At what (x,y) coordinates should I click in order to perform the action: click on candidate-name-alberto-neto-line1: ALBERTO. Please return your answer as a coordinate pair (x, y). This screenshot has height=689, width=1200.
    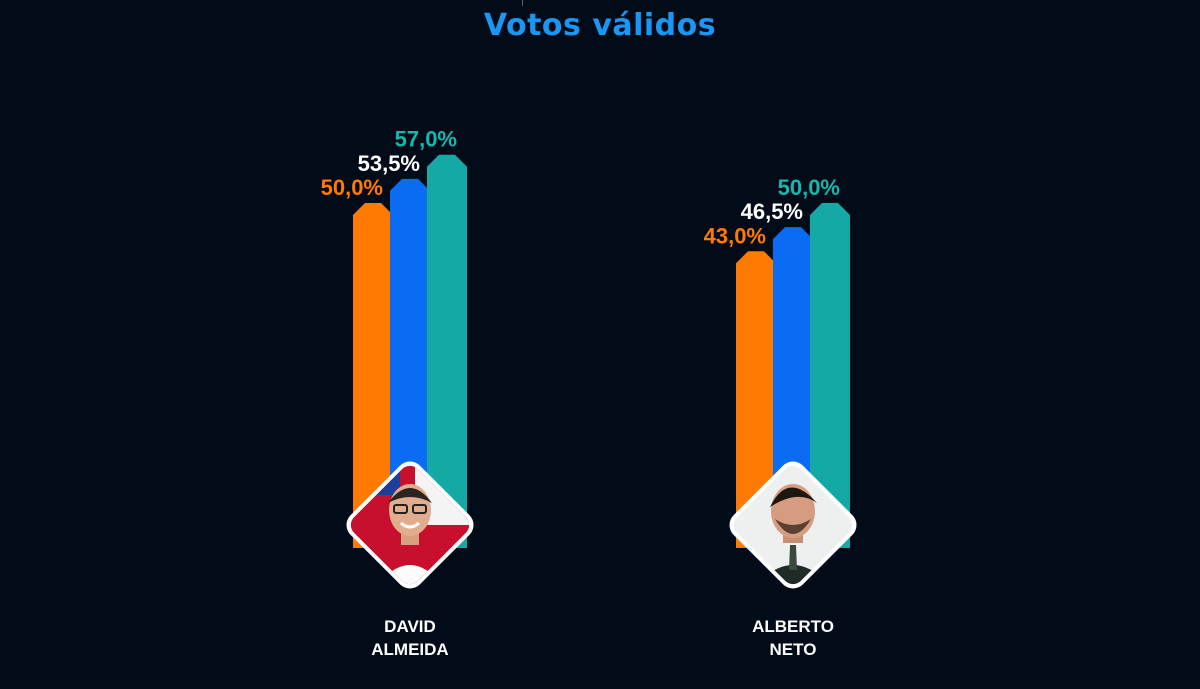
    Looking at the image, I should click on (793, 626).